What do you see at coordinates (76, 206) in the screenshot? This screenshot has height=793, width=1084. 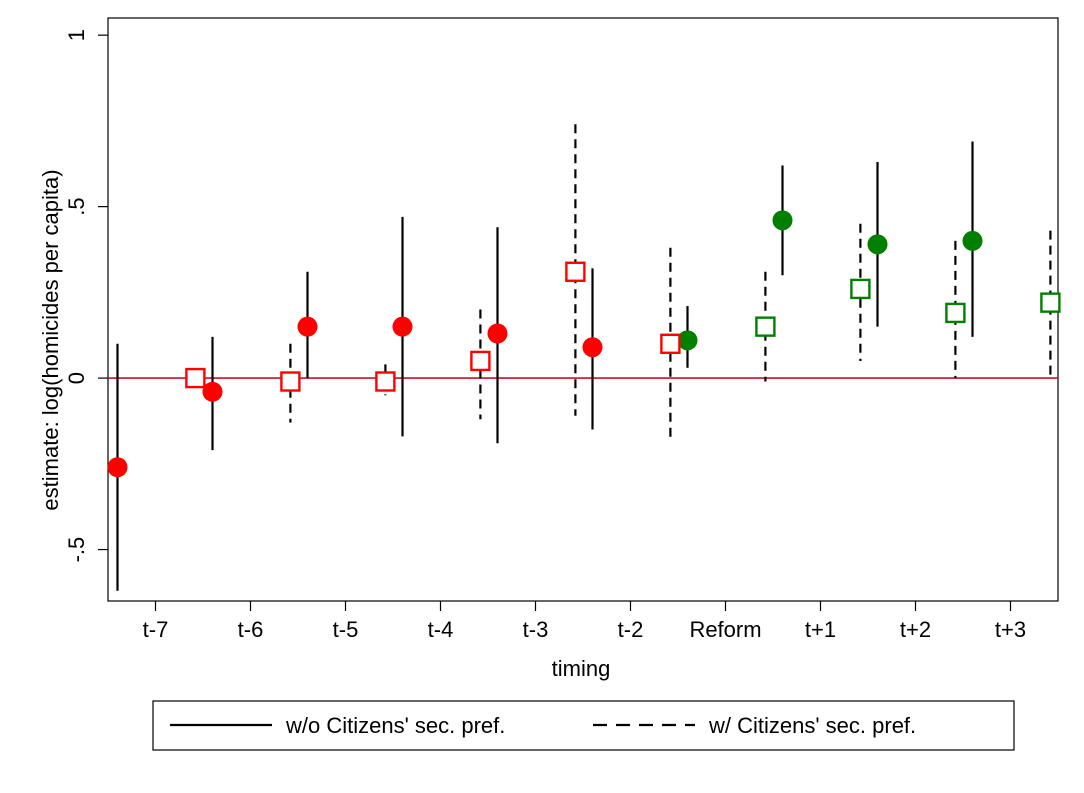 I see `y-tick-label: .5` at bounding box center [76, 206].